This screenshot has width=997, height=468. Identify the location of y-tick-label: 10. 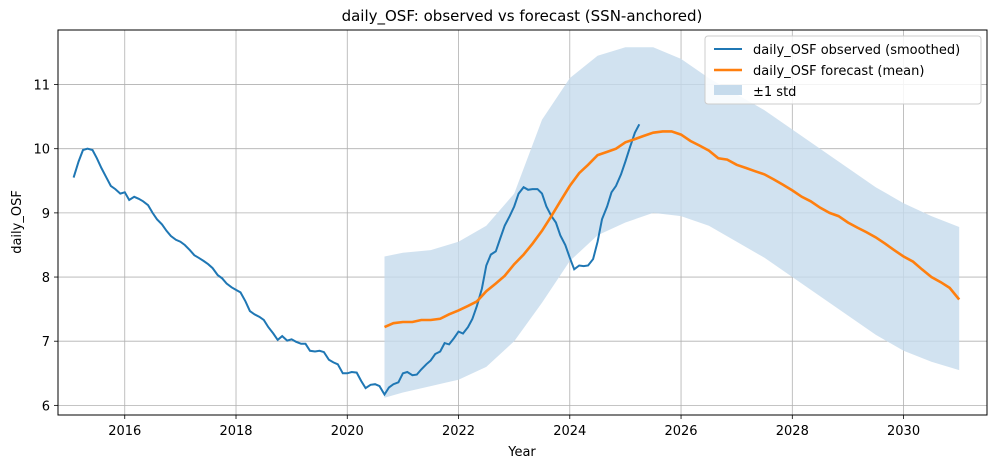
(41, 150).